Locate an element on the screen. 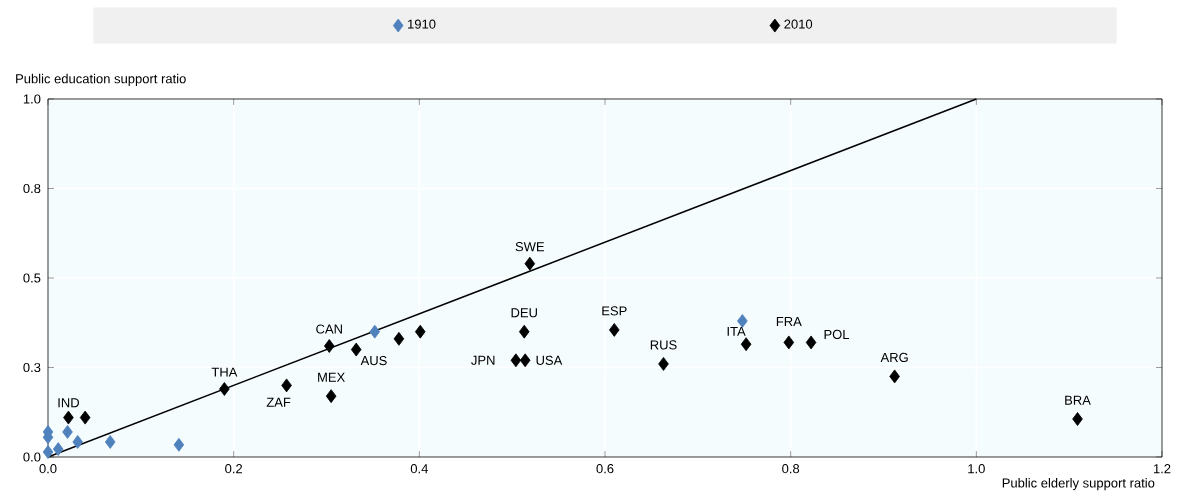  annotation: RUS is located at coordinates (663, 345).